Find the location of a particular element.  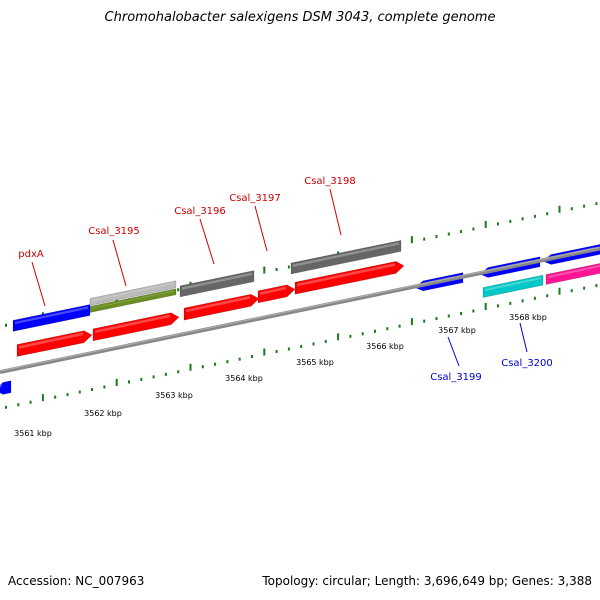

pdxA-cds is located at coordinates (54, 343).